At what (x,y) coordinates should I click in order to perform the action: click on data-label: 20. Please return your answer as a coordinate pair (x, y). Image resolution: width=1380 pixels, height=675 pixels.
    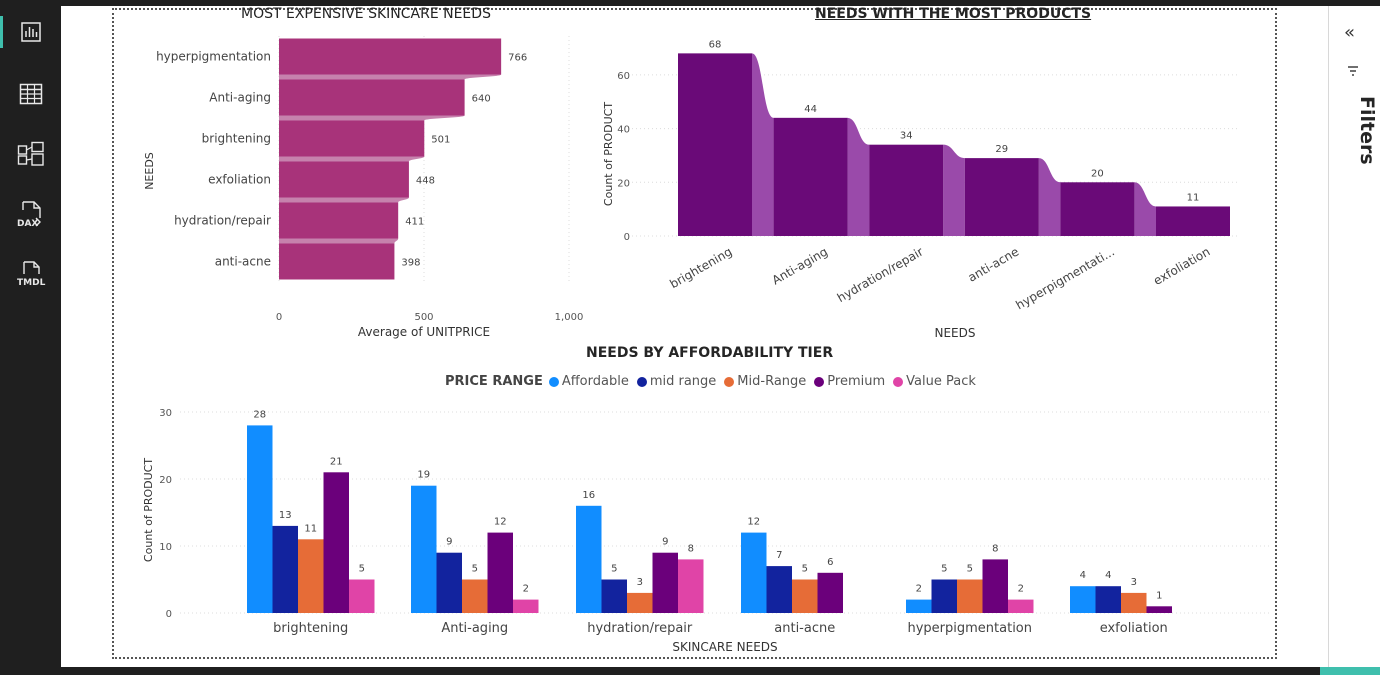
    Looking at the image, I should click on (1097, 173).